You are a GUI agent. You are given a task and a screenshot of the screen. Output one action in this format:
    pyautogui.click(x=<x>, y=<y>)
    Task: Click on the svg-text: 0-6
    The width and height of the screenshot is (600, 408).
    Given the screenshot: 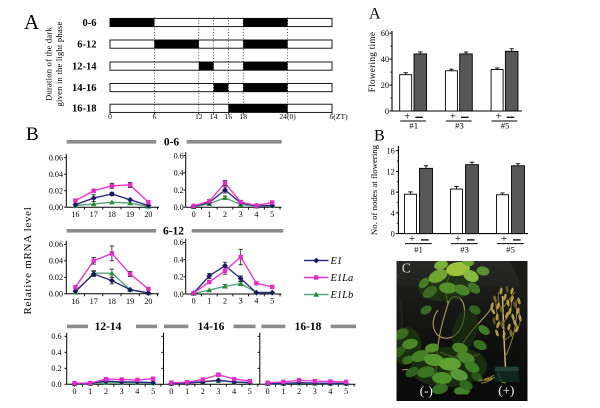 What is the action you would take?
    pyautogui.click(x=172, y=143)
    